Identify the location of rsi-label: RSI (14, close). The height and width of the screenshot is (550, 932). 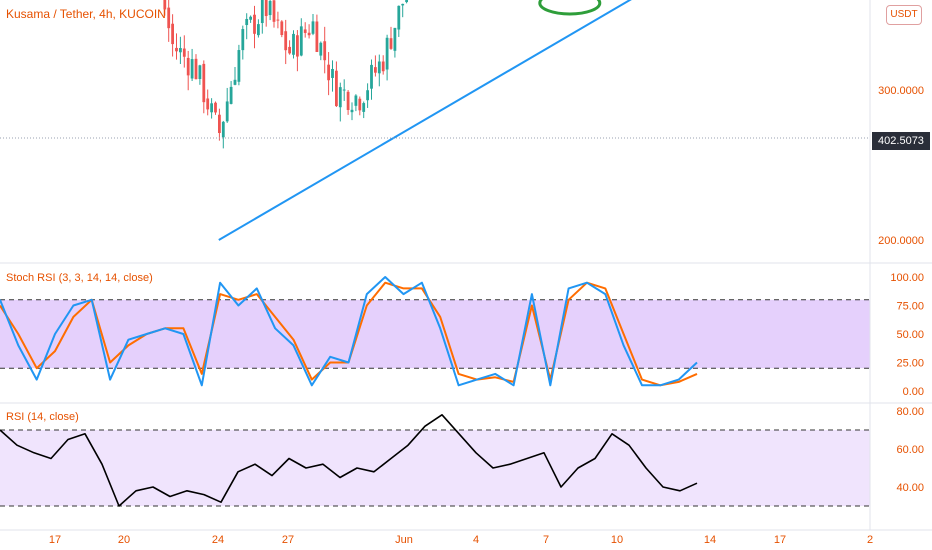
(42, 417).